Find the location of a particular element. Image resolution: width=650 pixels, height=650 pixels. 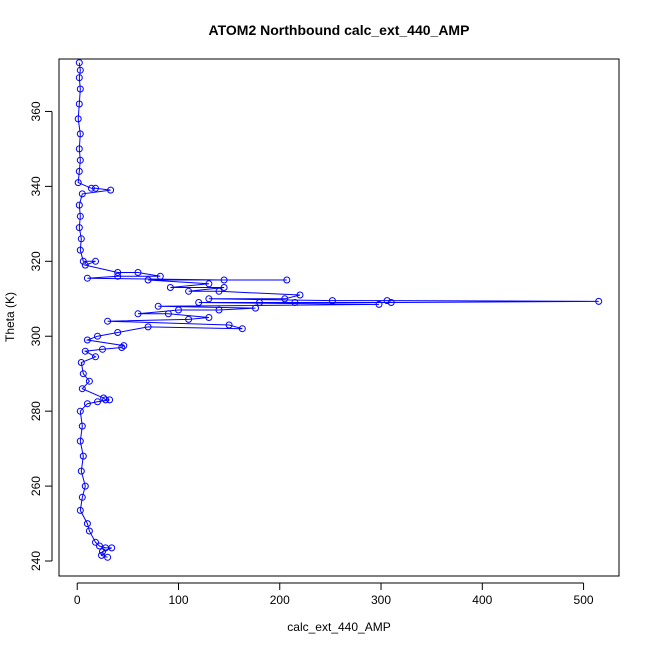

y-tick-label: 360 is located at coordinates (36, 111).